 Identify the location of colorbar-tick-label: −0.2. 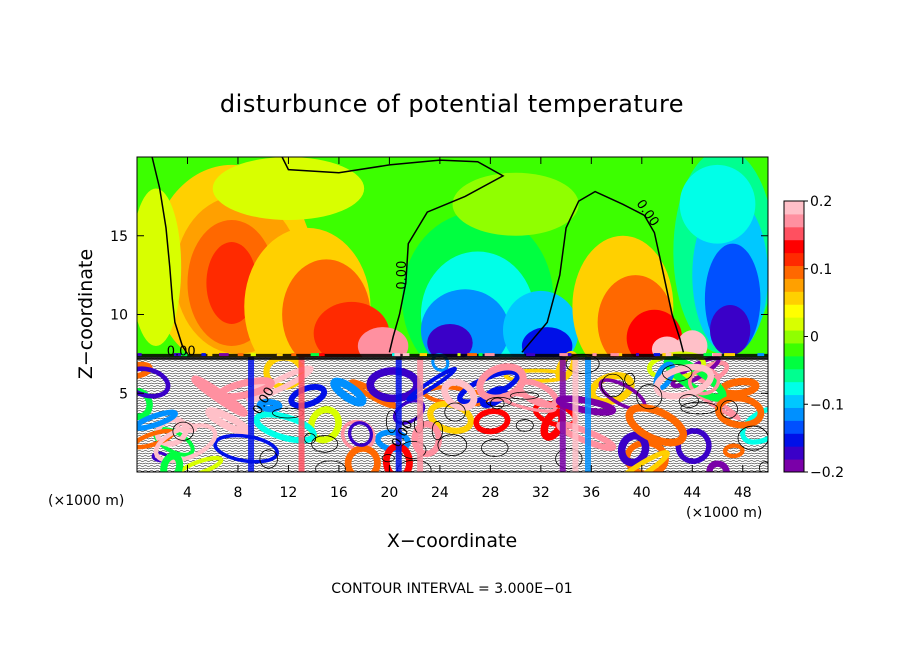
(827, 473).